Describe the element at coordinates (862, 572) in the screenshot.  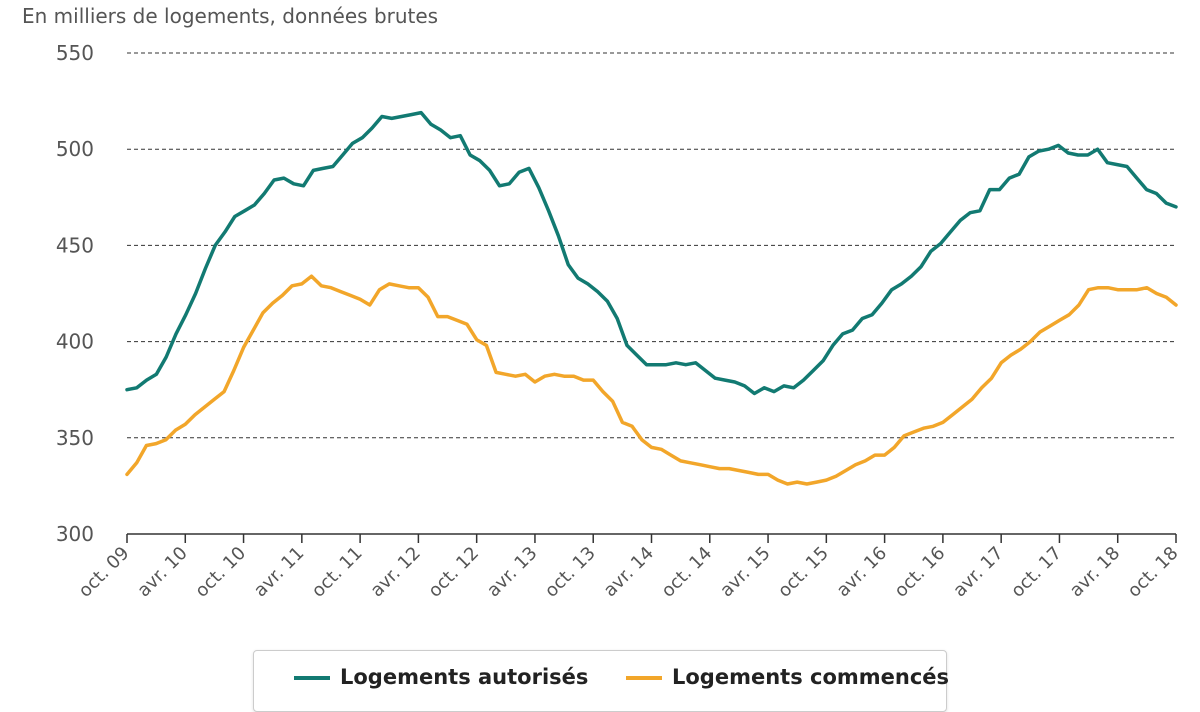
I see `x-tick-label: avr. 16` at that location.